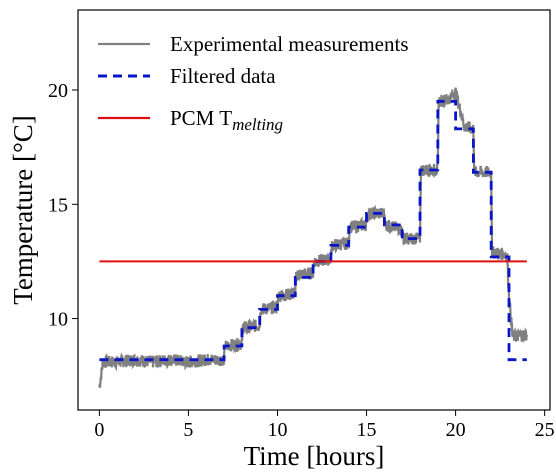  I want to click on x-tick-label: 10, so click(277, 430).